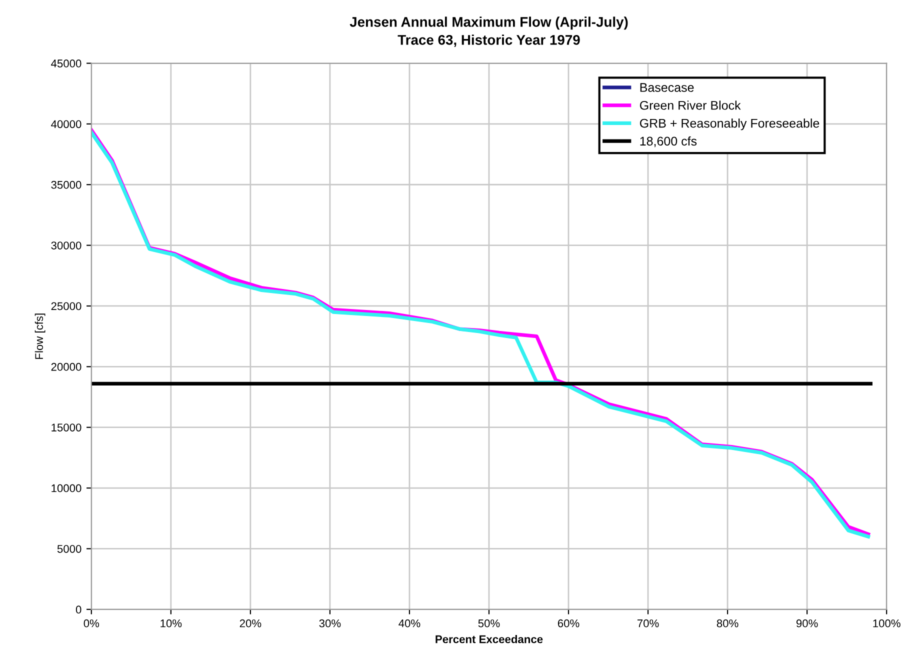 Image resolution: width=914 pixels, height=666 pixels. Describe the element at coordinates (66, 184) in the screenshot. I see `y-tick-label: 35000` at that location.